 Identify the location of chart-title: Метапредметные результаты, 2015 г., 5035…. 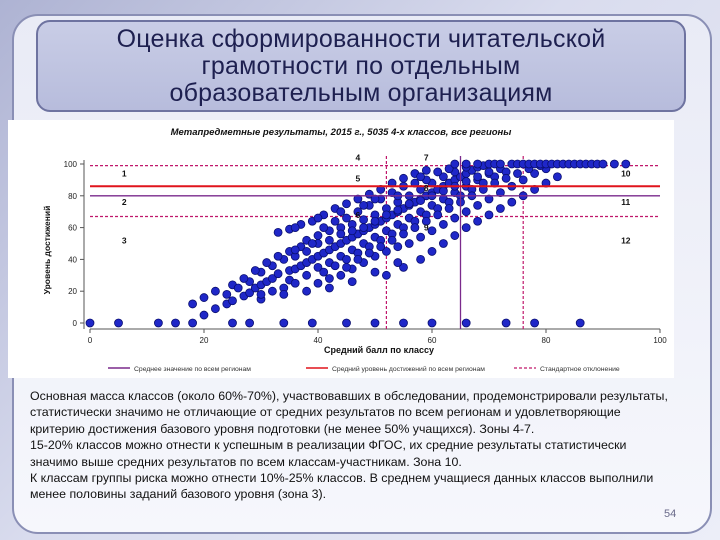
(341, 132).